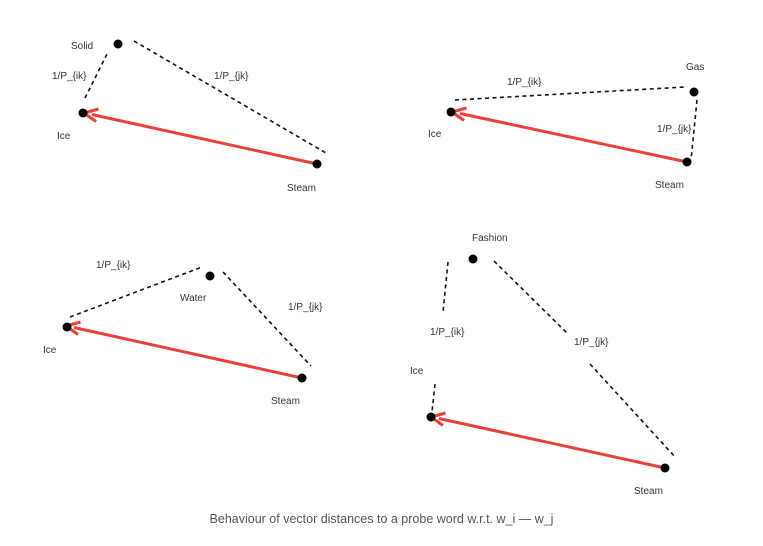 This screenshot has width=763, height=546. Describe the element at coordinates (82, 46) in the screenshot. I see `probe-label: Solid` at that location.